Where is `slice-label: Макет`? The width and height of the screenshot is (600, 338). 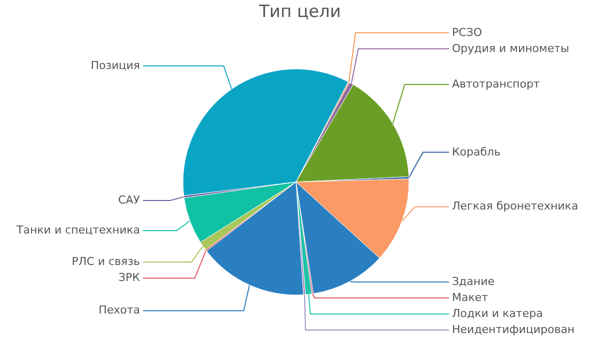 slice-label: Макет is located at coordinates (470, 297).